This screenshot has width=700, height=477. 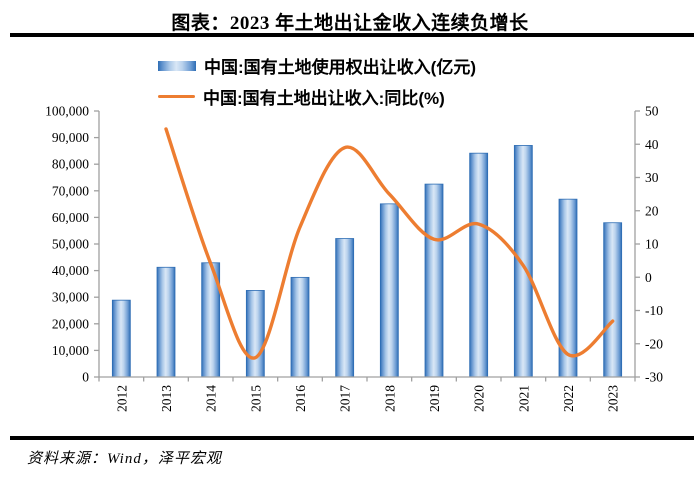 What do you see at coordinates (70, 297) in the screenshot?
I see `left-axis-label: 30,000` at bounding box center [70, 297].